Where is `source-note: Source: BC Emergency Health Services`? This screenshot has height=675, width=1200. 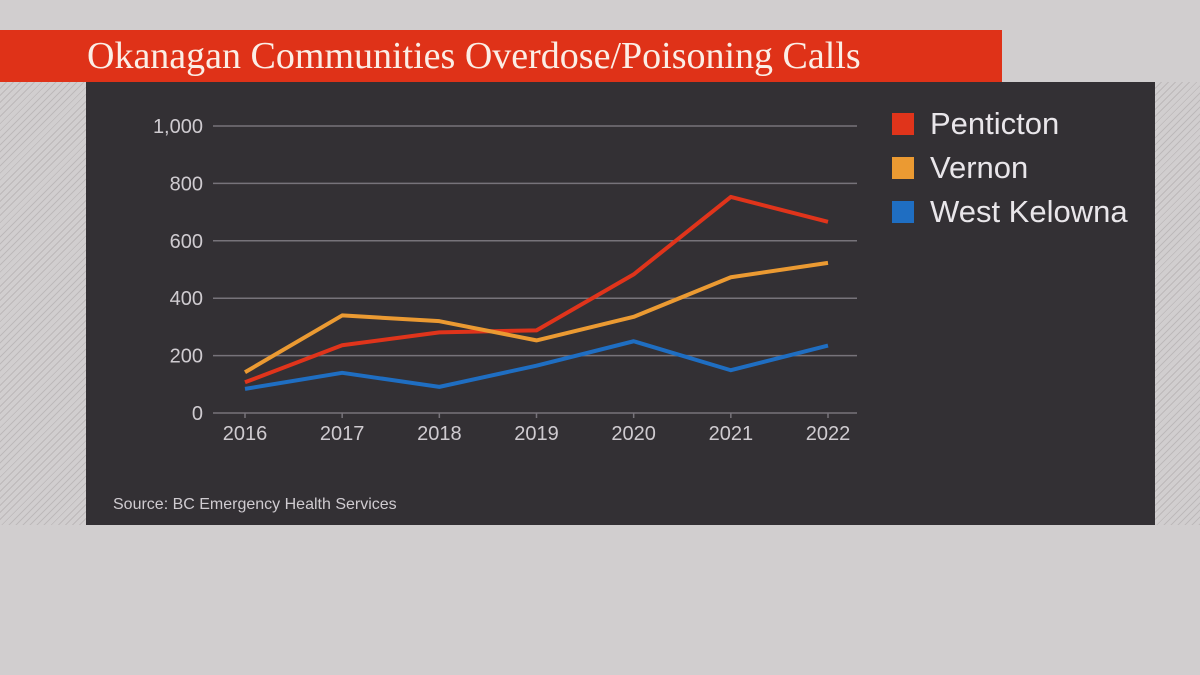 source-note: Source: BC Emergency Health Services is located at coordinates (255, 504).